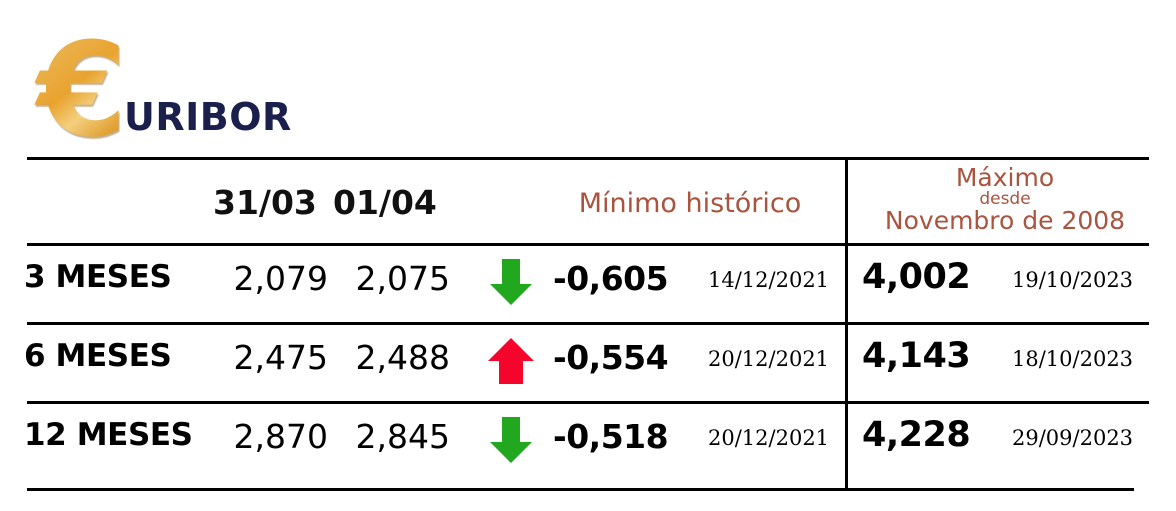 Image resolution: width=1176 pixels, height=511 pixels. I want to click on row-minimum-value: -0,518, so click(611, 436).